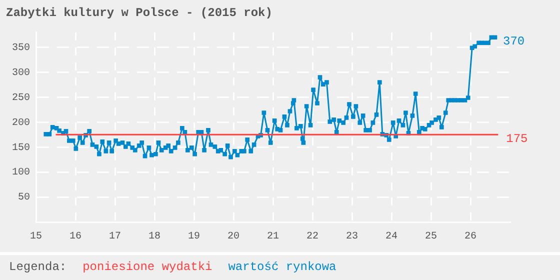 The image size is (560, 280). I want to click on chart-title: Zabytki kultury w Polsce - (2015 rok), so click(139, 13).